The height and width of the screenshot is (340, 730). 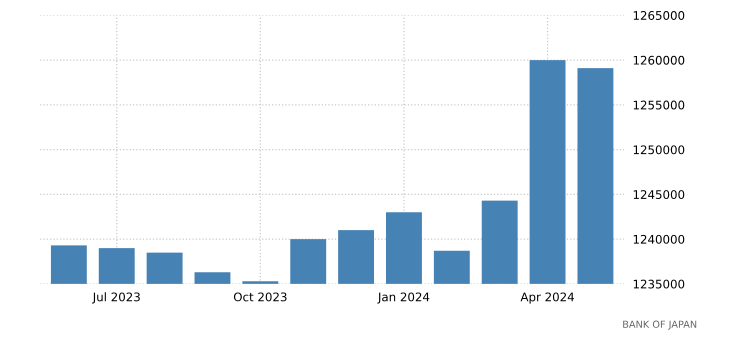 What do you see at coordinates (659, 149) in the screenshot?
I see `y-tick-label: 1250000` at bounding box center [659, 149].